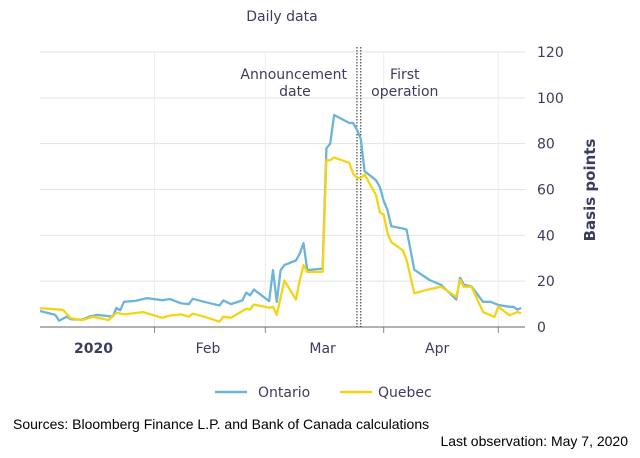  I want to click on marker-label: operation, so click(404, 92).